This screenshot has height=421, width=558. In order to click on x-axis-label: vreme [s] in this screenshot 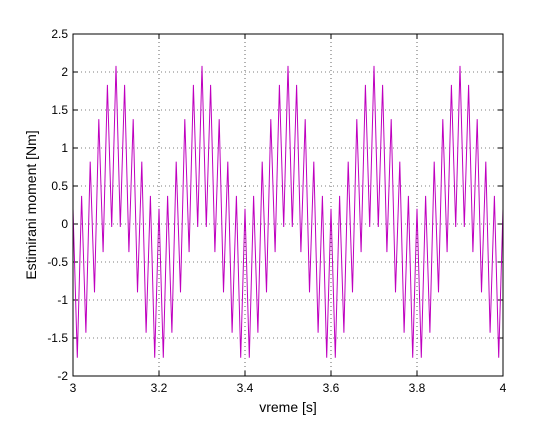, I will do `click(288, 407)`.